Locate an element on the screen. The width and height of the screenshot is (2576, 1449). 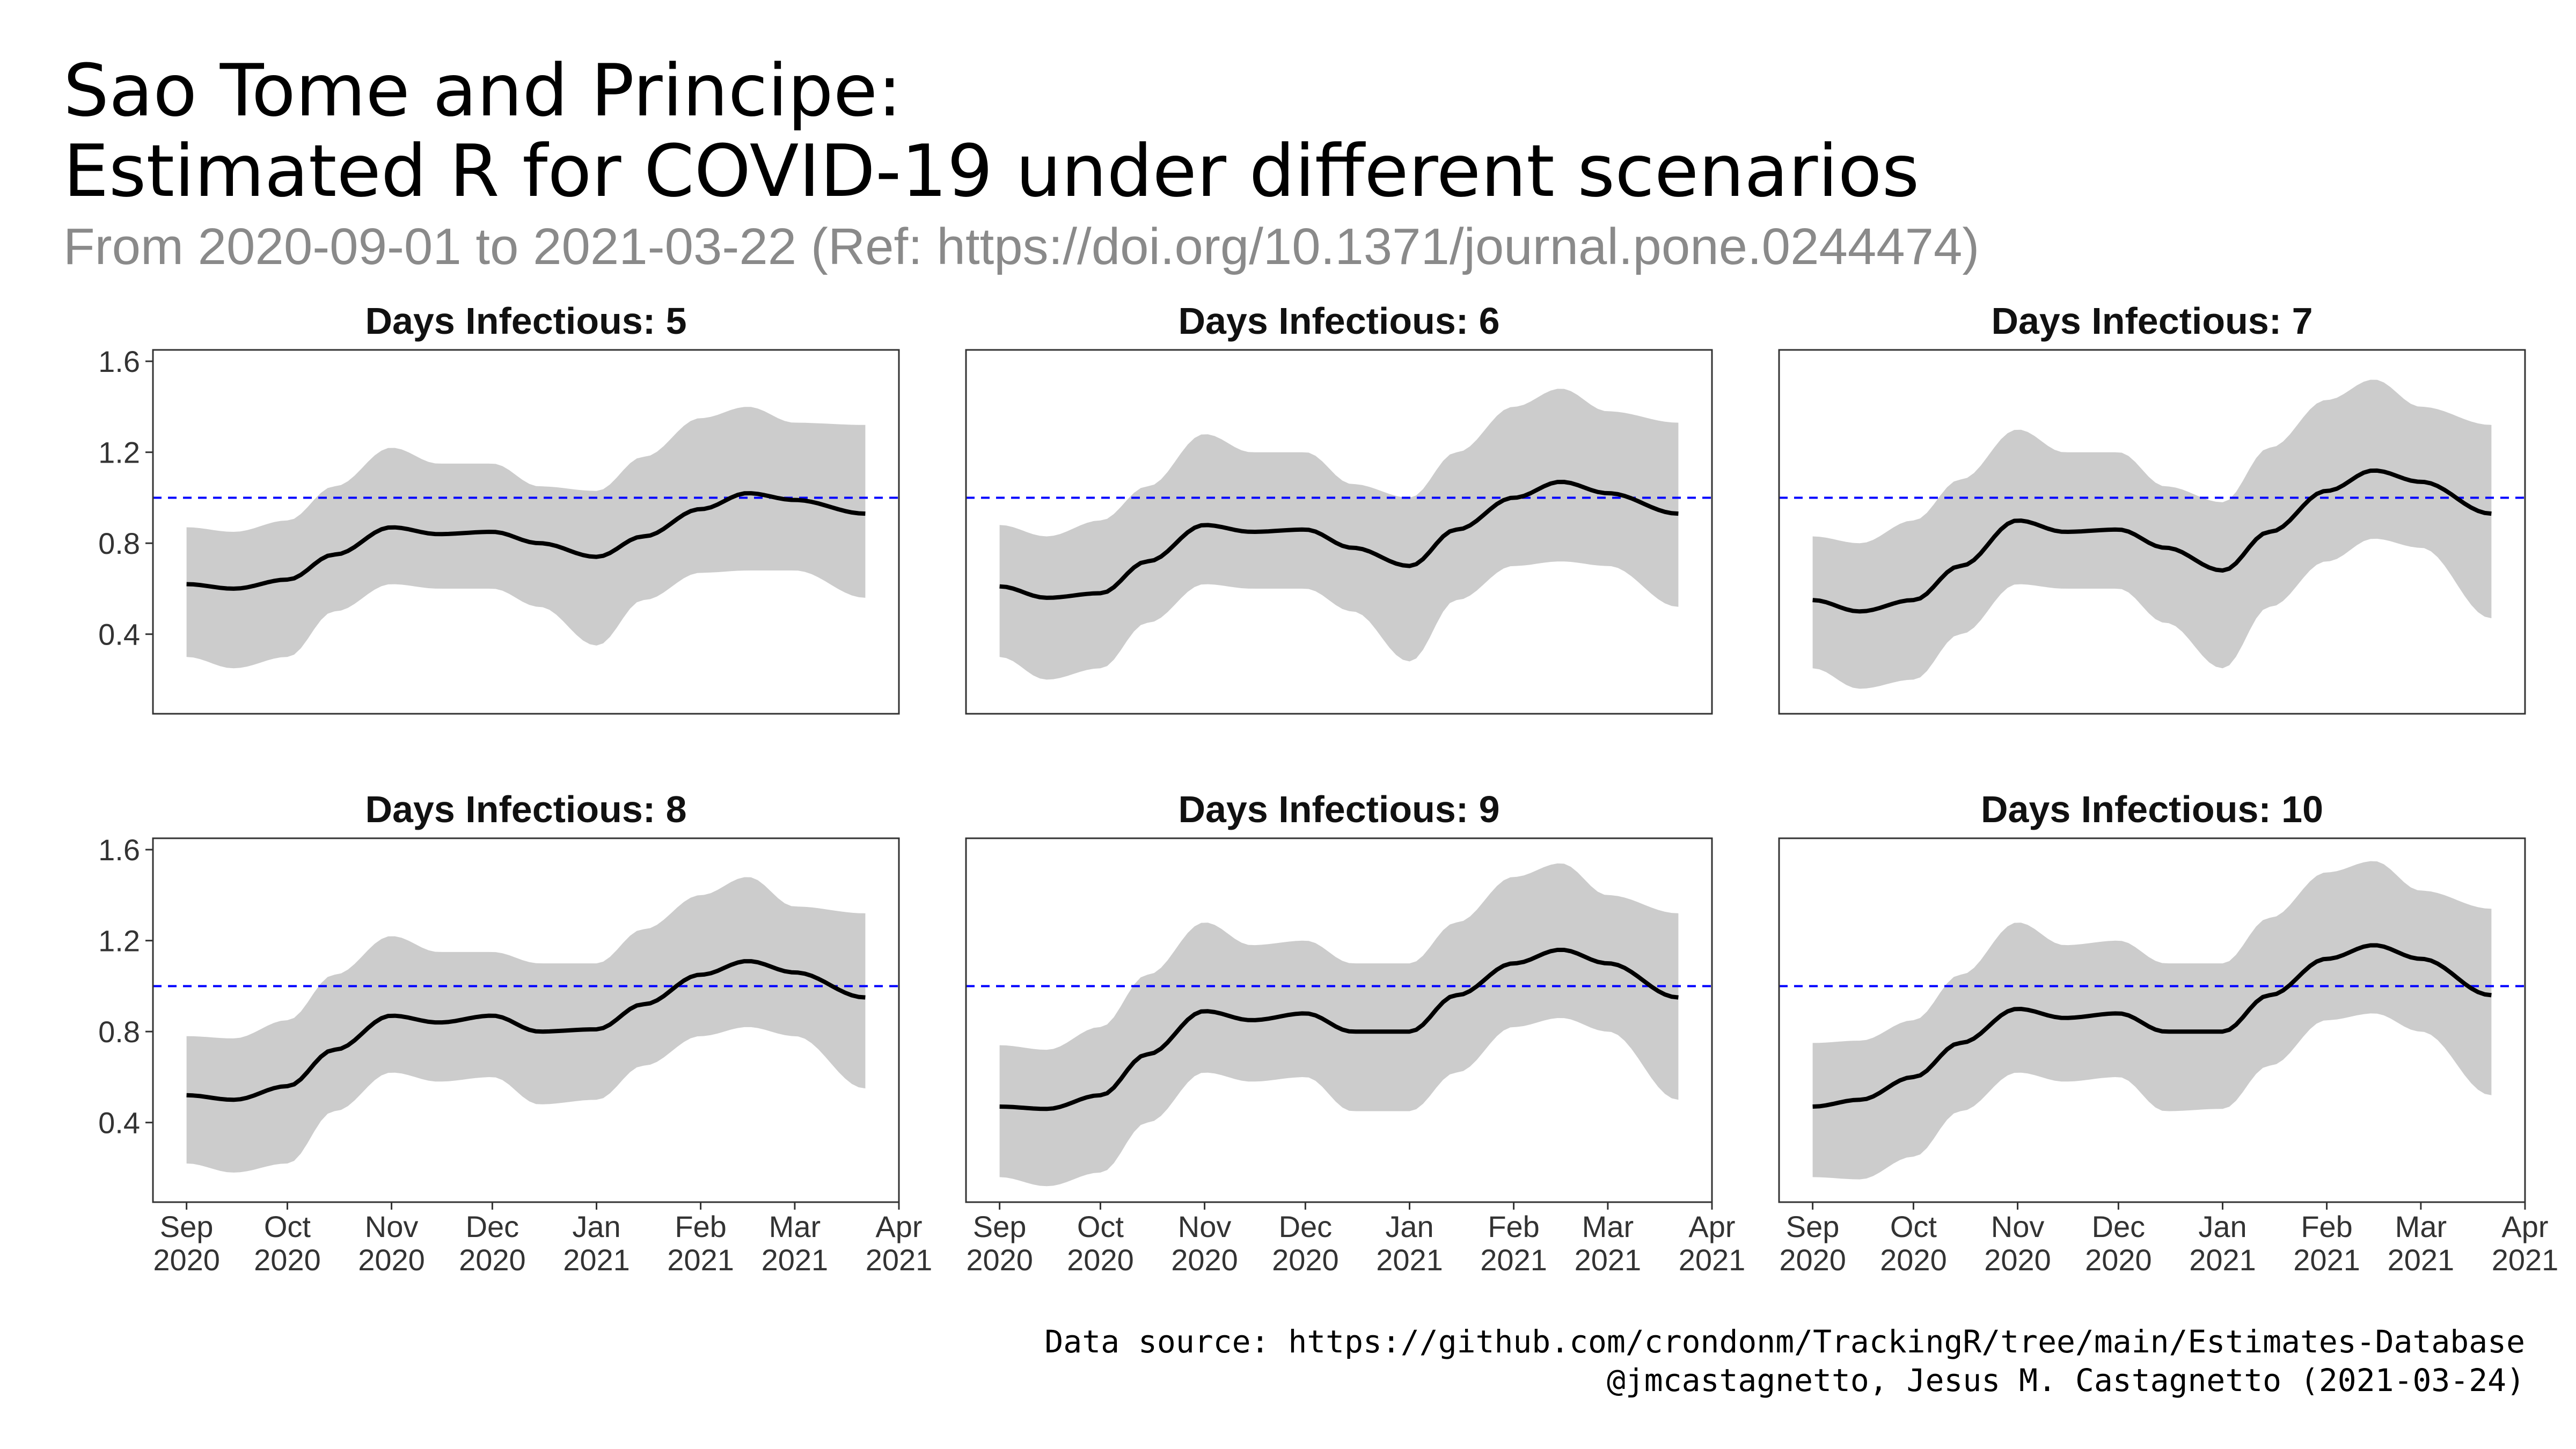
panel-title: Days Infectious: 7 is located at coordinates (2151, 321).